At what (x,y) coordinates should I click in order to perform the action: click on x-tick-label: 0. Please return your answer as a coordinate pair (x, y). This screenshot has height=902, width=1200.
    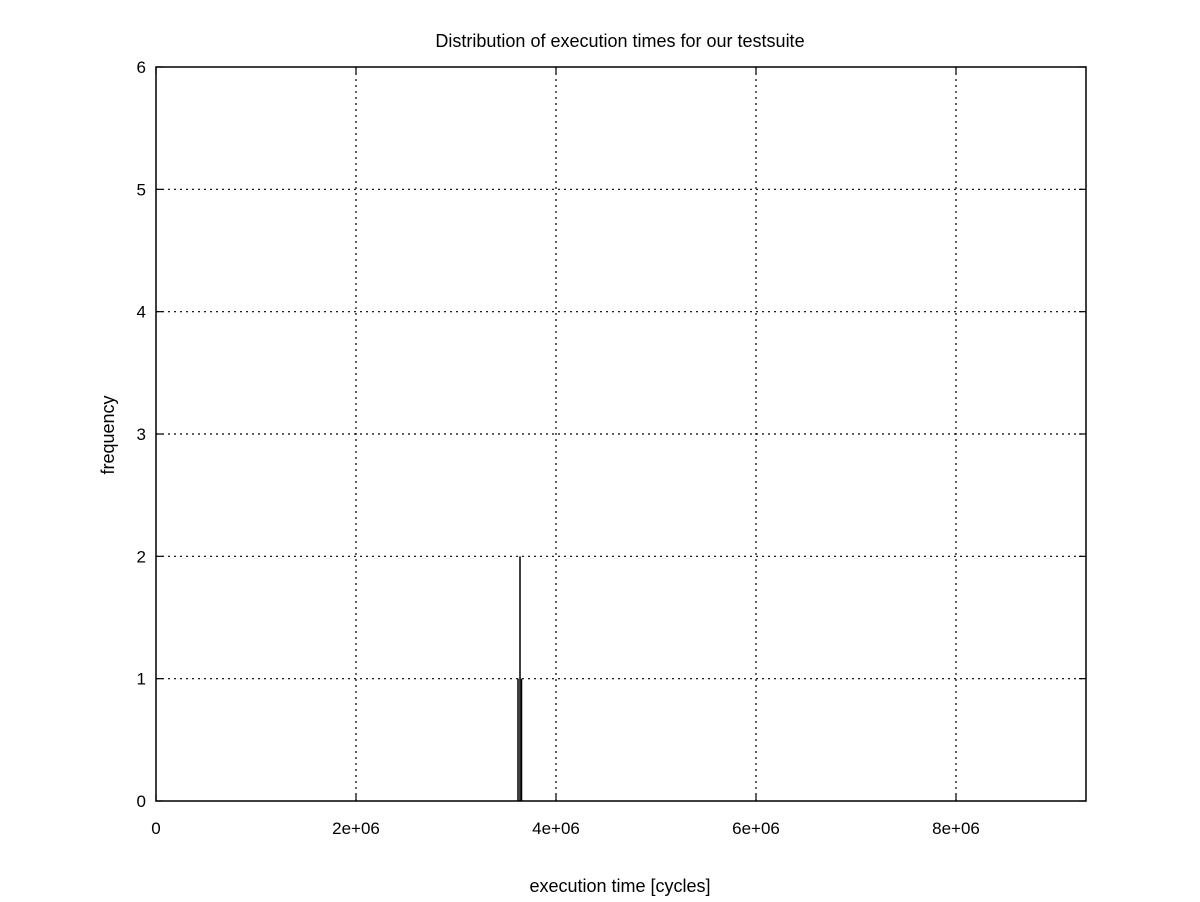
    Looking at the image, I should click on (155, 828).